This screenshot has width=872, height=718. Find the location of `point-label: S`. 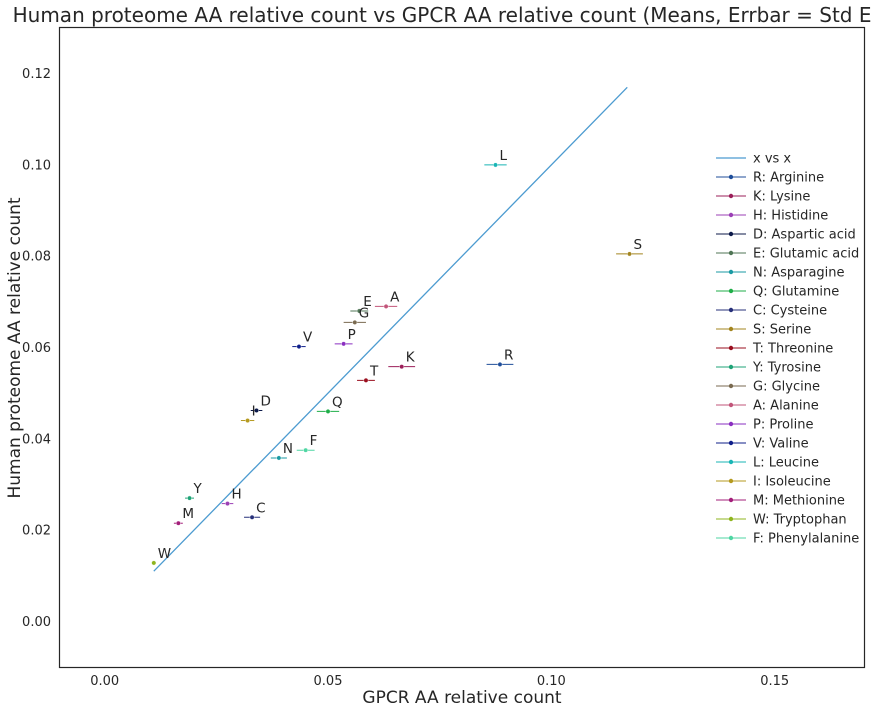

point-label: S is located at coordinates (638, 245).